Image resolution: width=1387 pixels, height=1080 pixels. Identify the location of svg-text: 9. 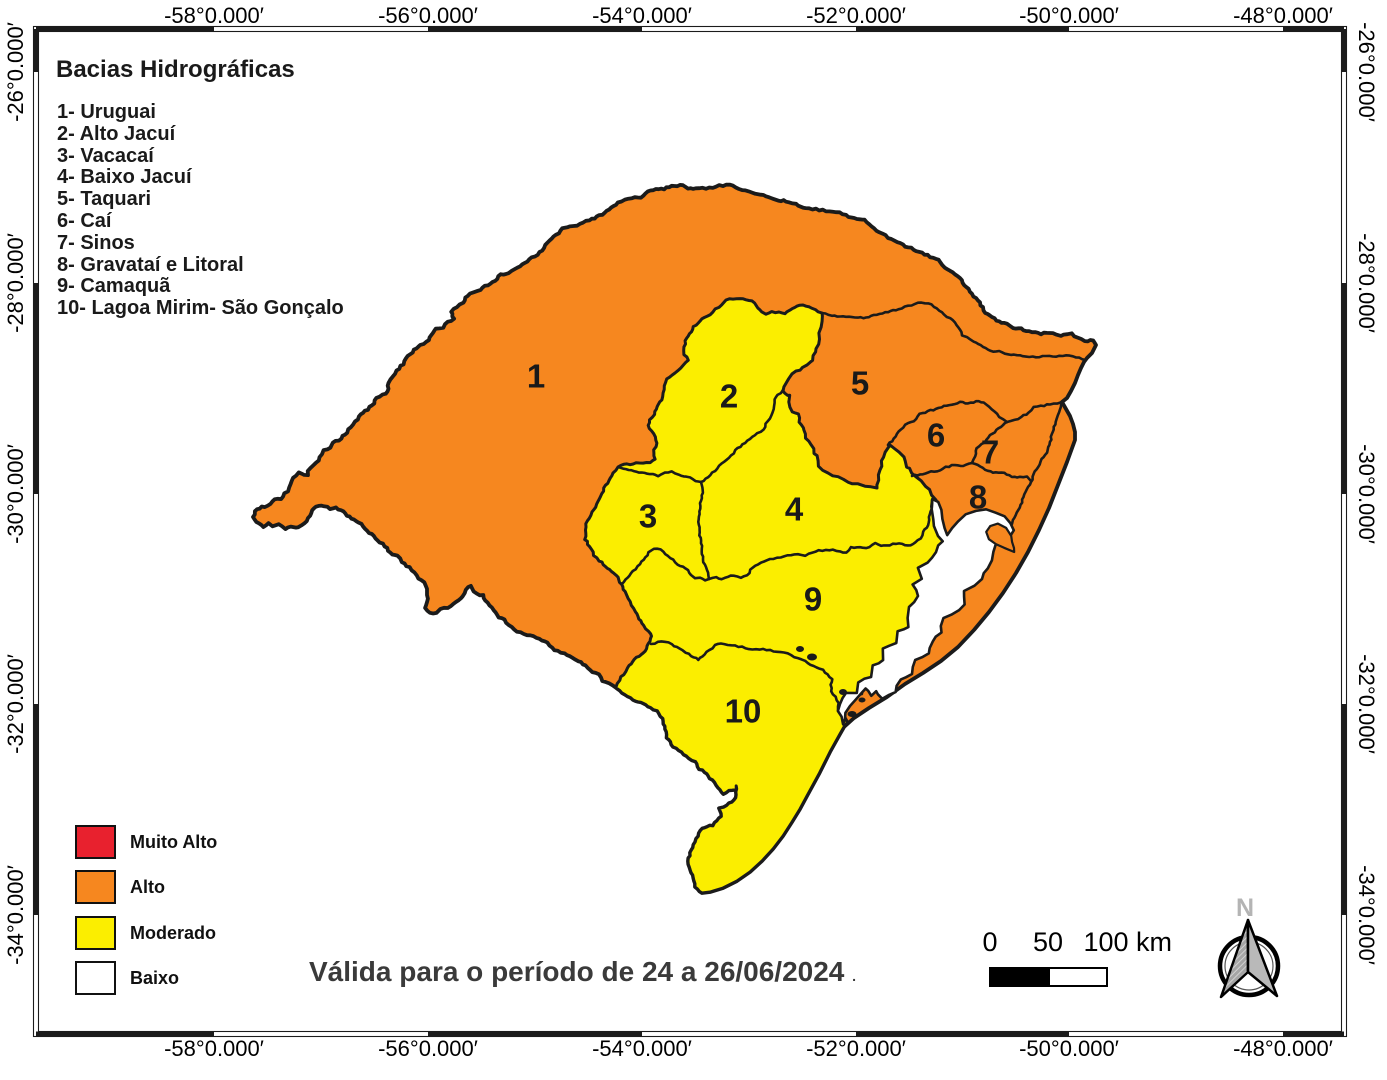
(813, 599).